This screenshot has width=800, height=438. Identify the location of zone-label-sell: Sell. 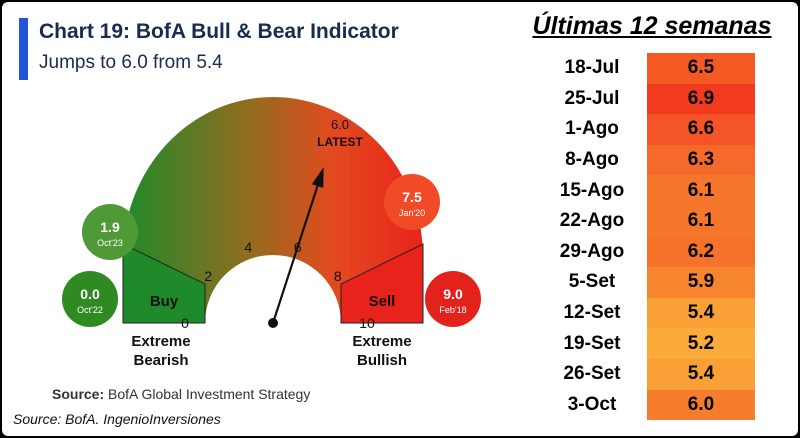
(382, 301).